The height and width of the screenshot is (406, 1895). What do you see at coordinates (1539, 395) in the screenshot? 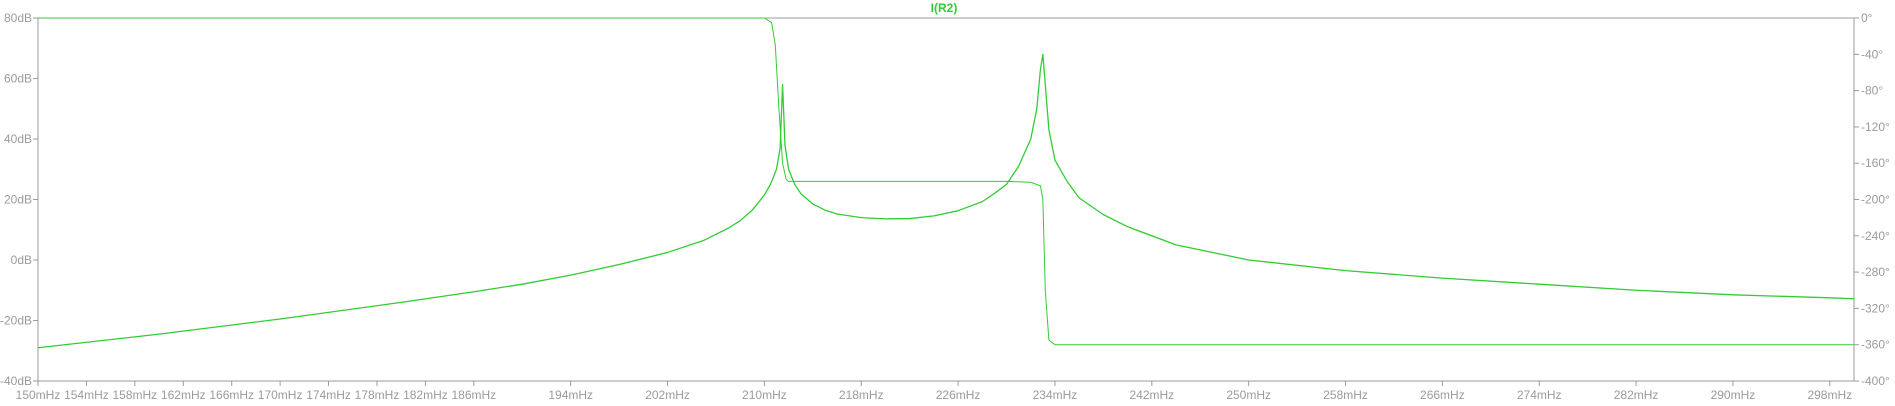
I see `x-tick-label: 274mHz` at bounding box center [1539, 395].